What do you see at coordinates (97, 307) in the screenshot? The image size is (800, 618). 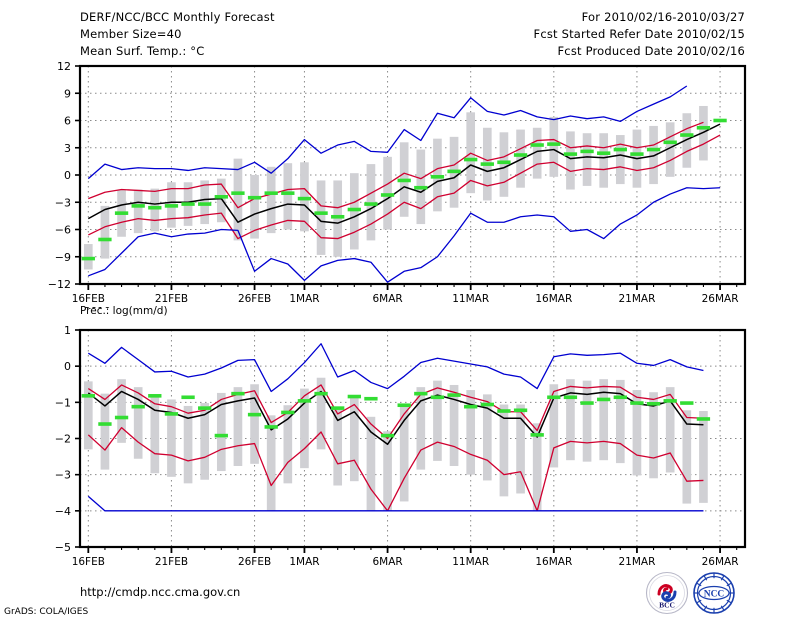 I see `year-label: 2010` at bounding box center [97, 307].